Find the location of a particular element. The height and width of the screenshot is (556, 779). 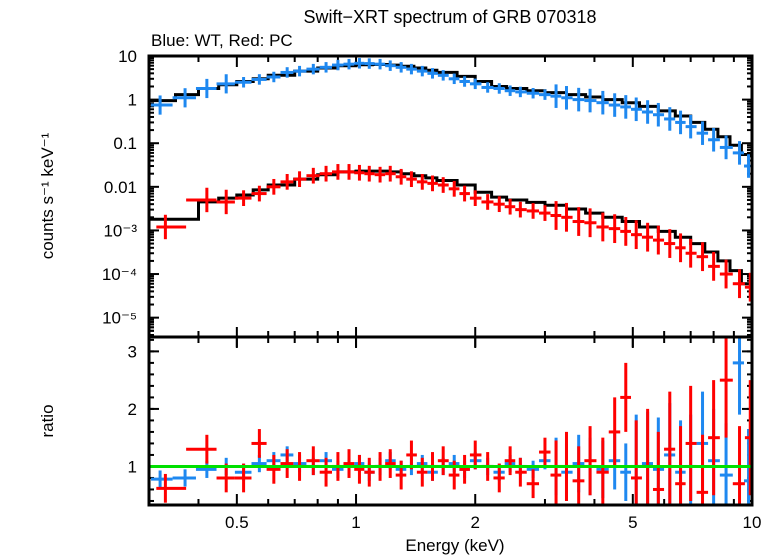

y-axis-label-bottom: ratio is located at coordinates (47, 420).